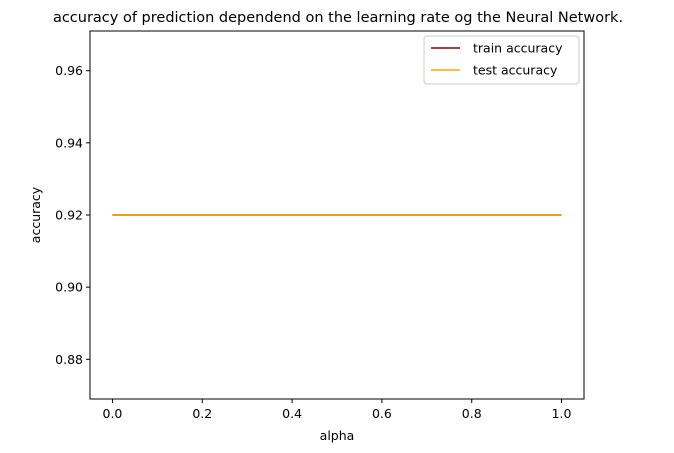 This screenshot has width=674, height=453. What do you see at coordinates (113, 413) in the screenshot?
I see `x-tick-label: 0.0` at bounding box center [113, 413].